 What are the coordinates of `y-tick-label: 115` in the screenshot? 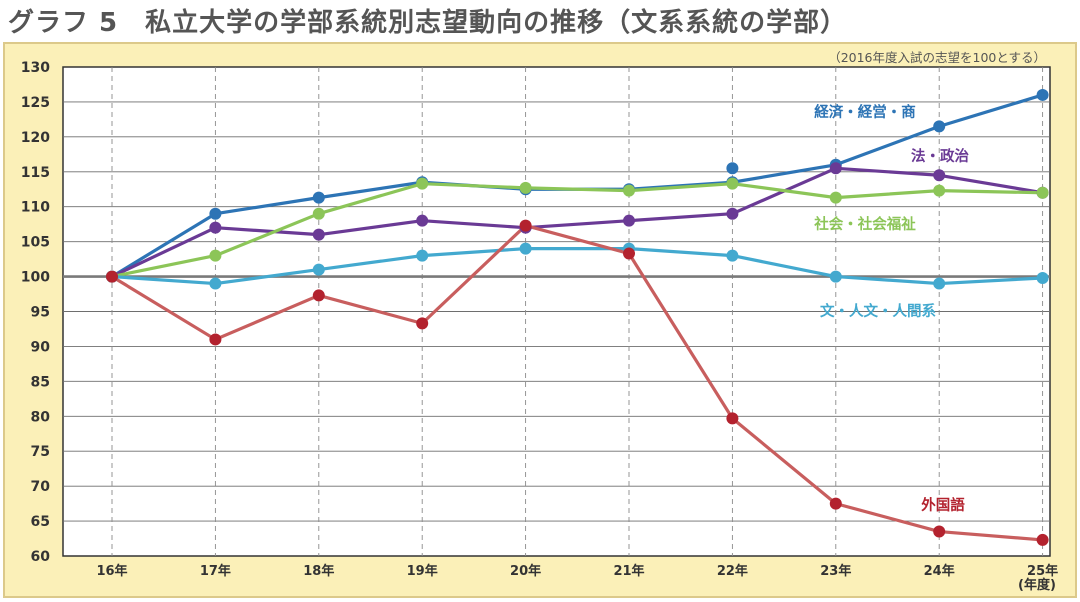 It's located at (35, 173).